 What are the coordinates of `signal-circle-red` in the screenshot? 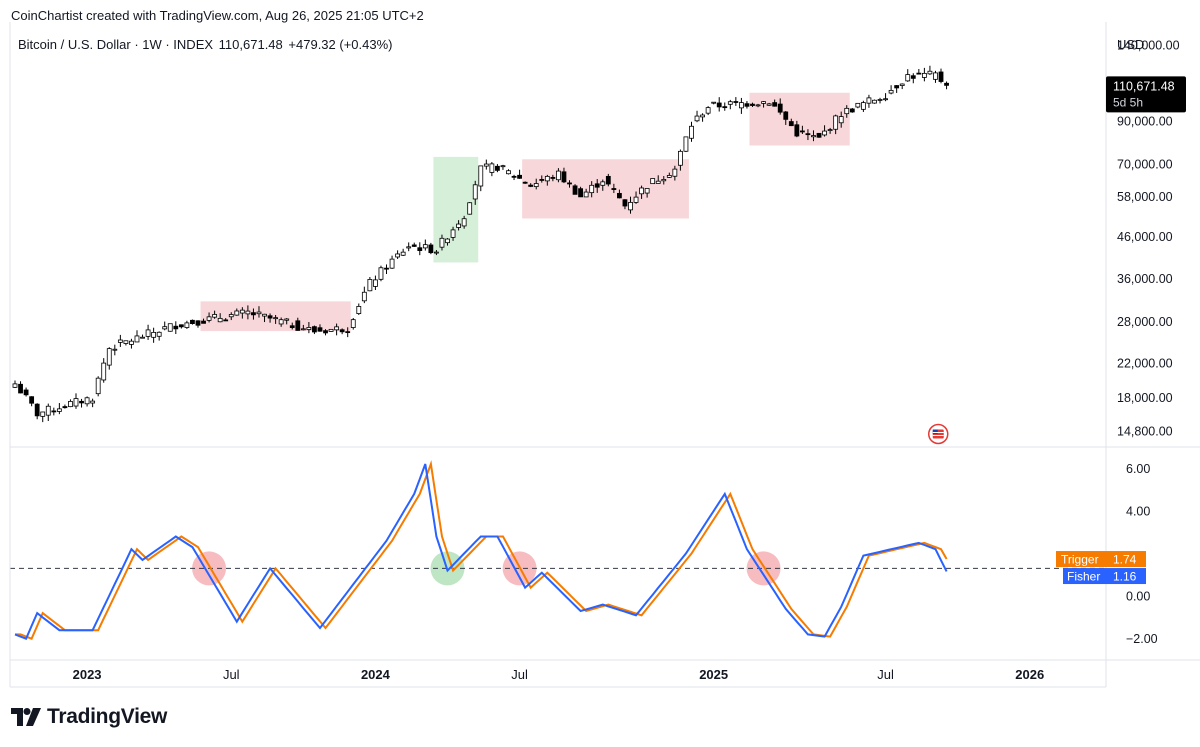 It's located at (763, 568).